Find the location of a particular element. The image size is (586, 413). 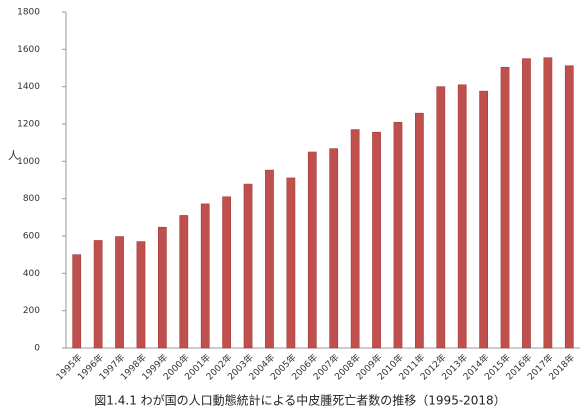

y-tick-label: 1800 is located at coordinates (28, 13).